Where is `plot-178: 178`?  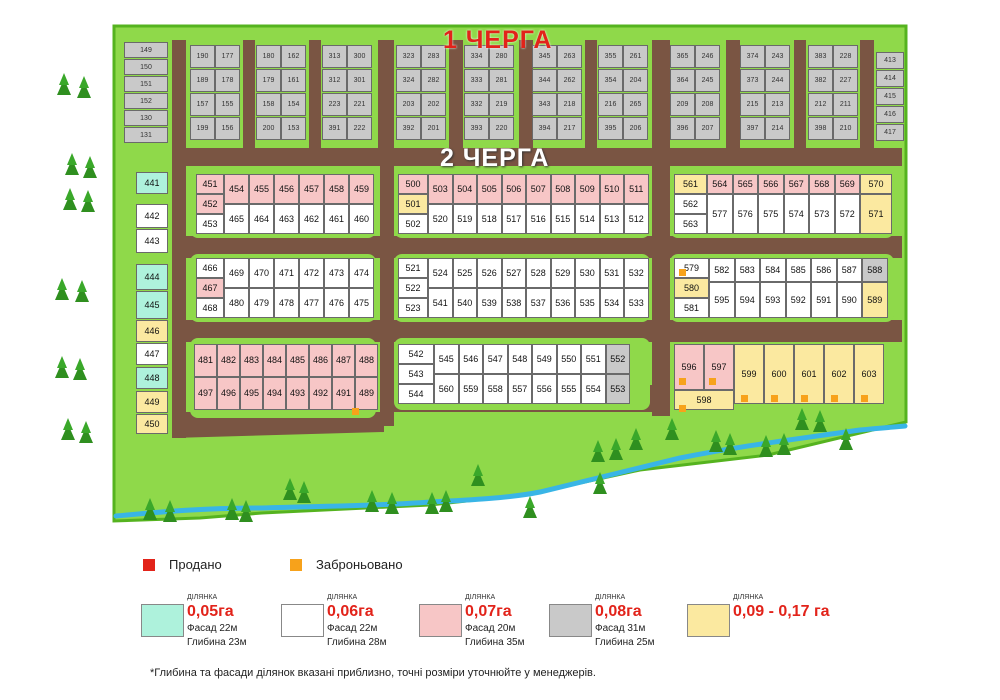
plot-178: 178 is located at coordinates (227, 80).